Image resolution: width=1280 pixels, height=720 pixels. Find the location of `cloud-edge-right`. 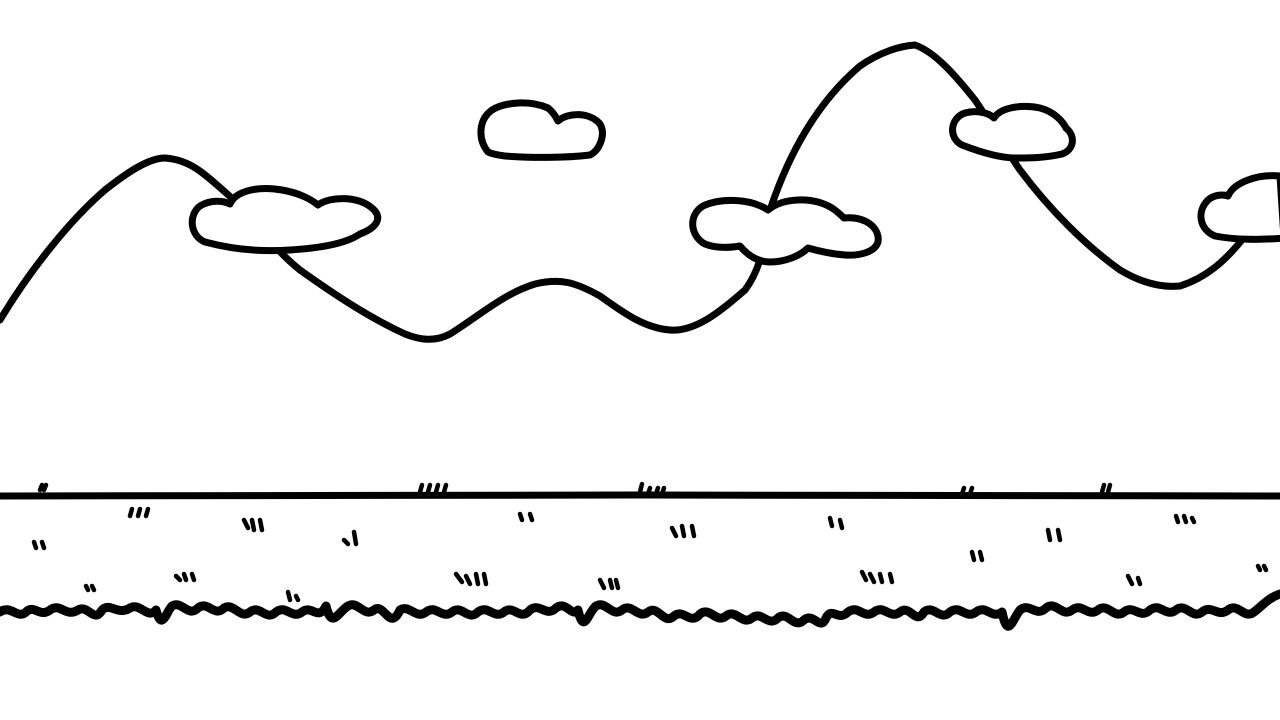

cloud-edge-right is located at coordinates (1238, 207).